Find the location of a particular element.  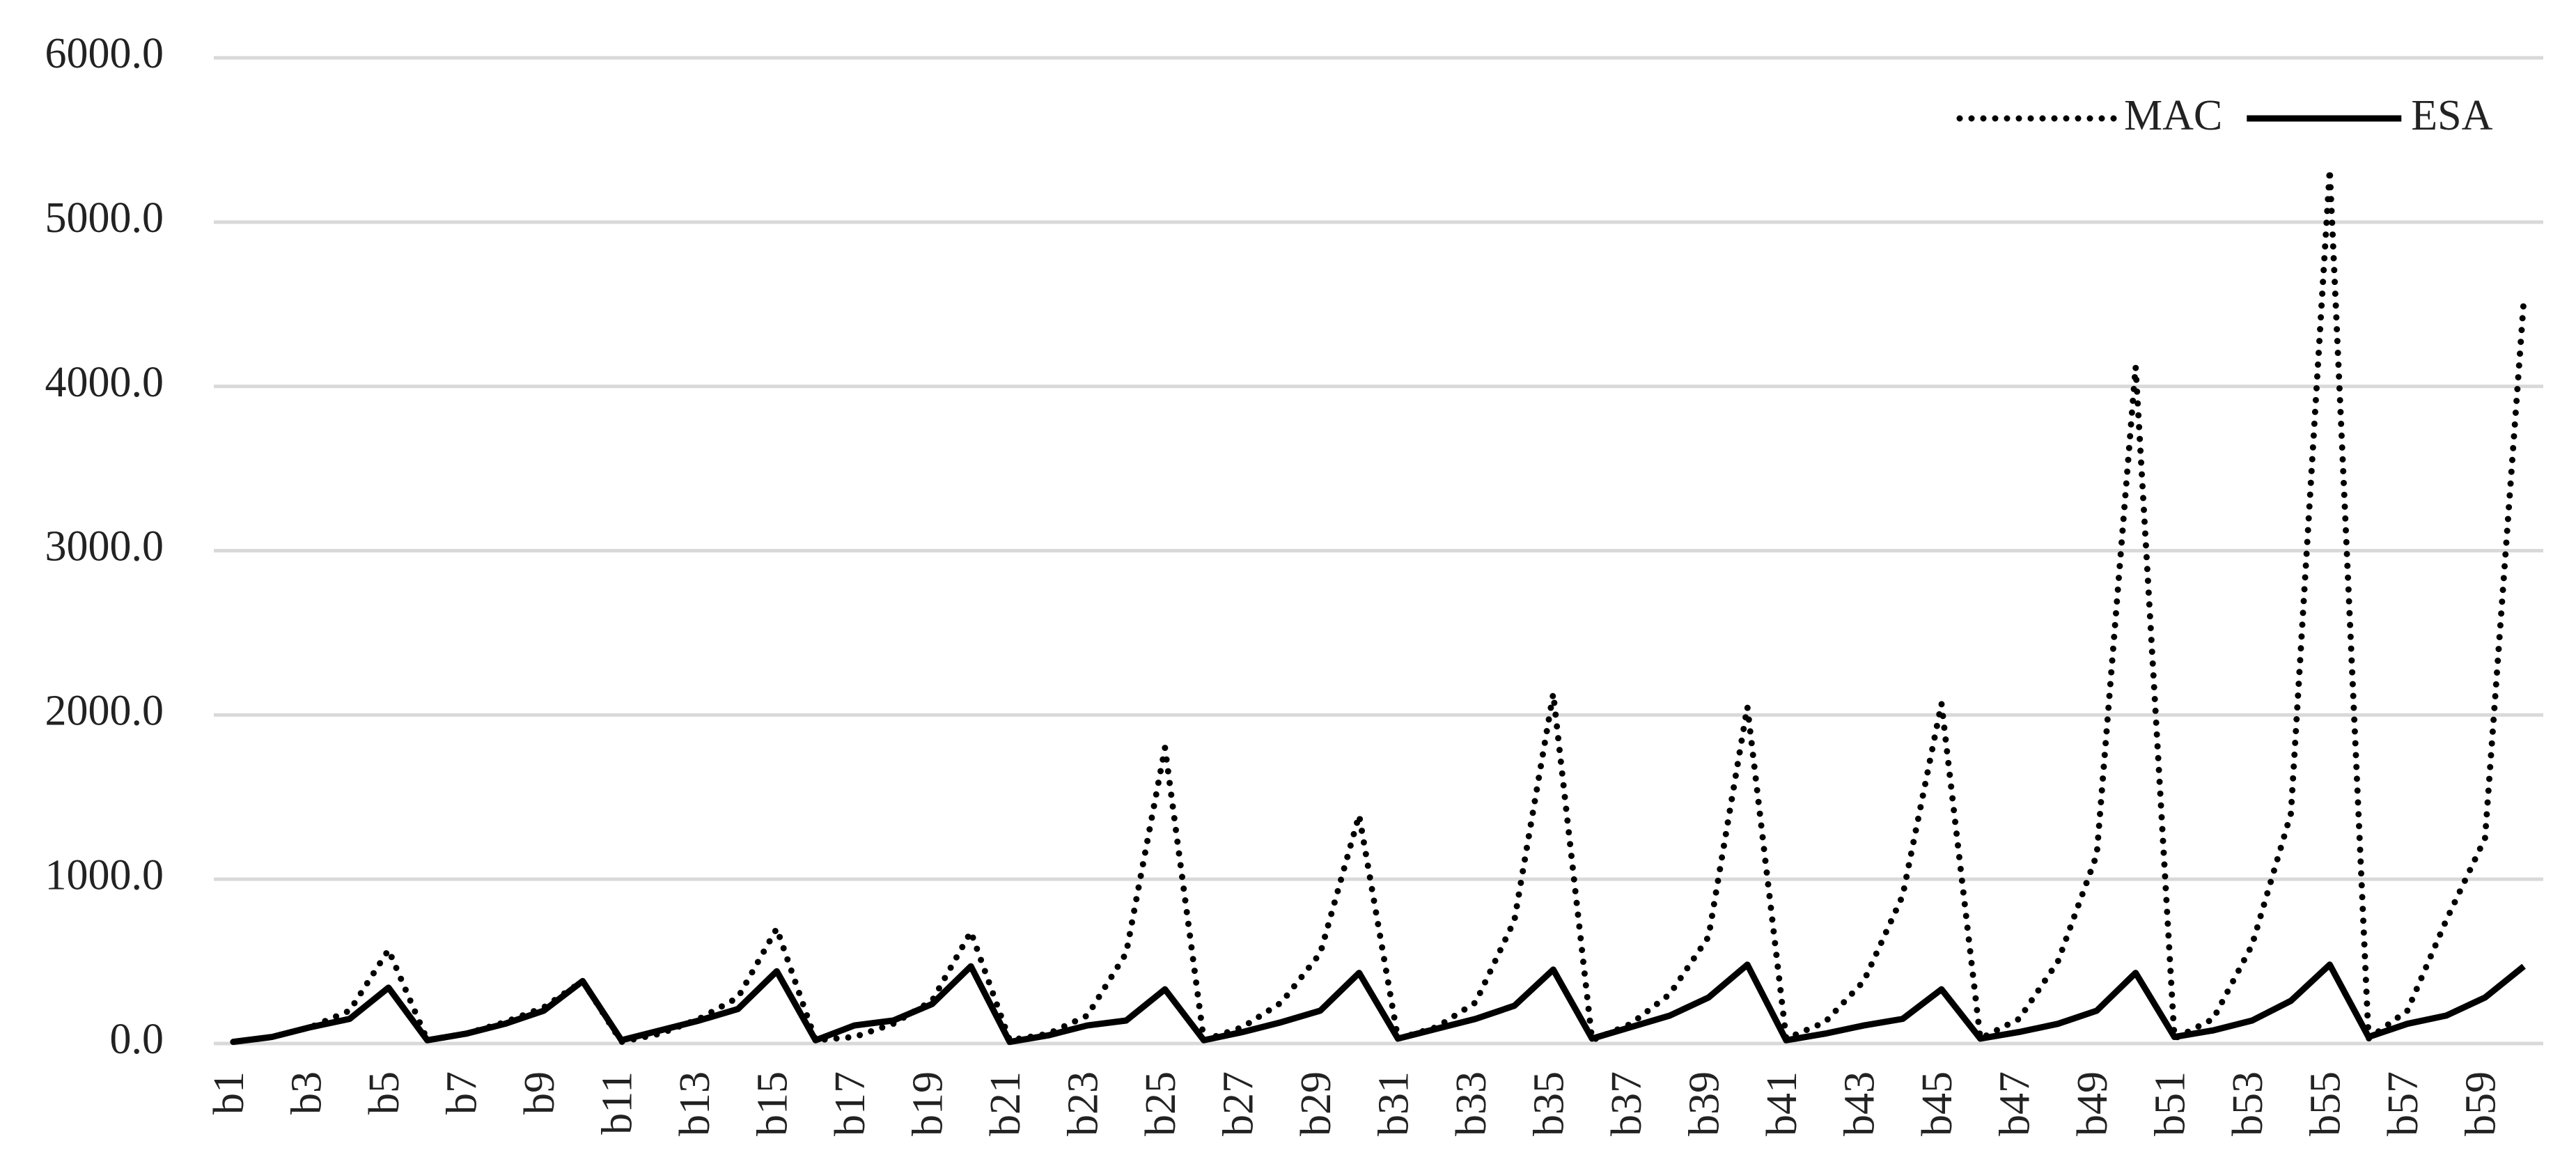

y-tick-label: 2000.0 is located at coordinates (104, 711).